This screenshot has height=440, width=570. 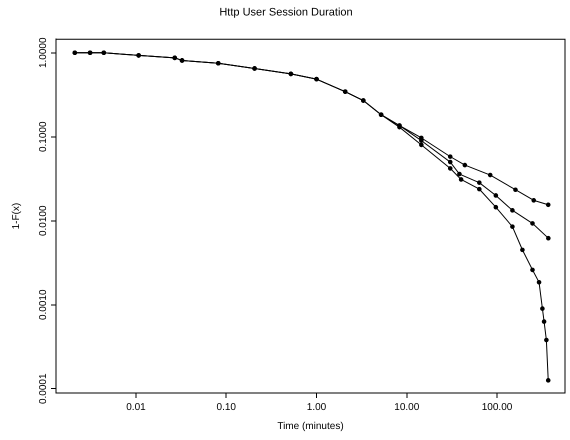 What do you see at coordinates (226, 407) in the screenshot?
I see `x-tick-label: 0.10` at bounding box center [226, 407].